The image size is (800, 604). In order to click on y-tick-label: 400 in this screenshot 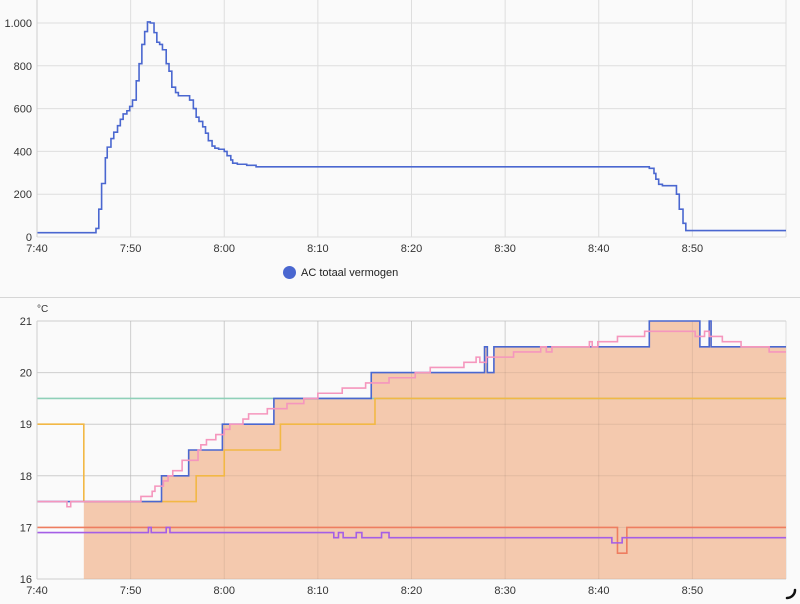, I will do `click(23, 152)`.